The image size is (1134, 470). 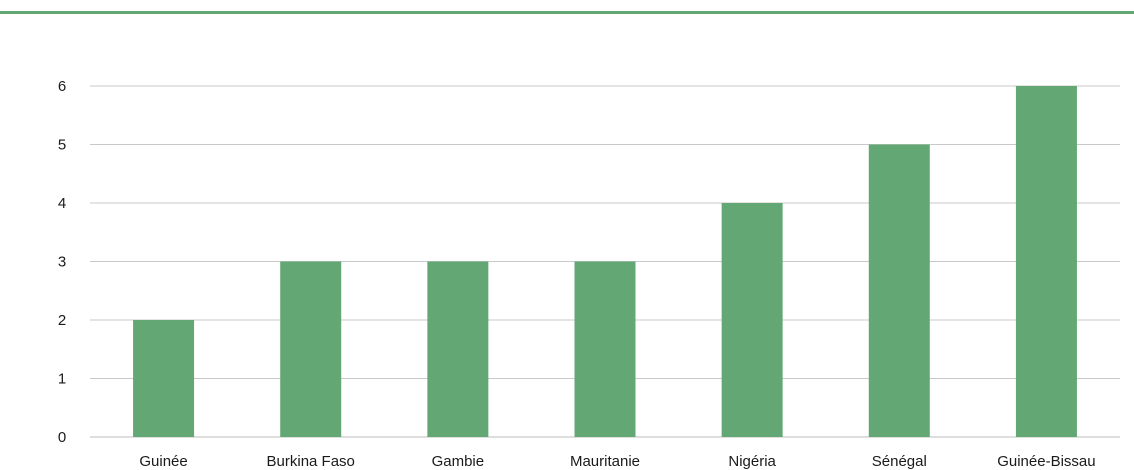 I want to click on y-axis-ticks: 0 1 2 3 4 5 6, so click(x=62, y=262).